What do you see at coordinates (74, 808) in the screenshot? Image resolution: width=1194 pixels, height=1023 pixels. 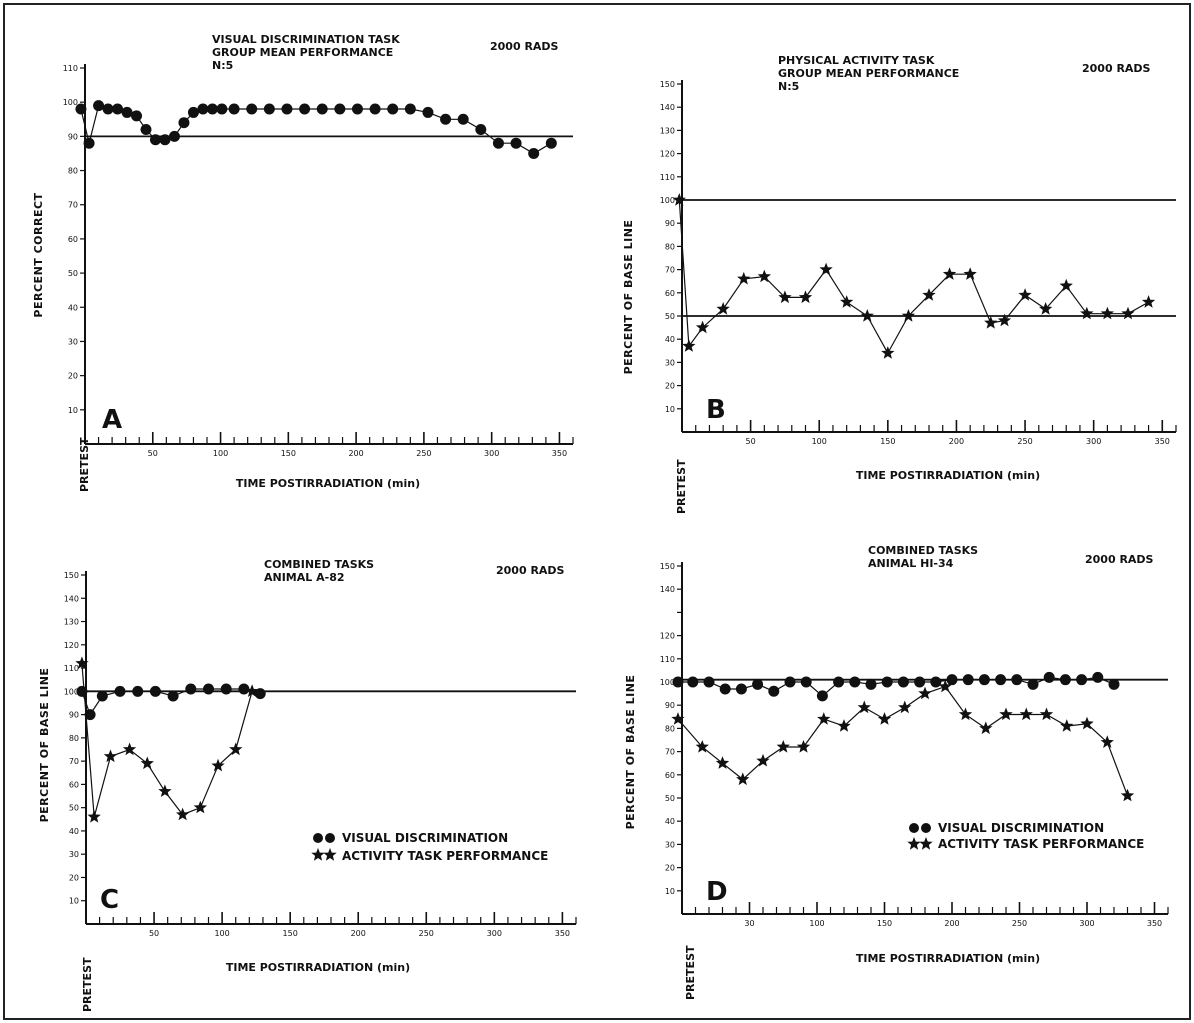 I see `panel-c-y-tick-label: 50` at bounding box center [74, 808].